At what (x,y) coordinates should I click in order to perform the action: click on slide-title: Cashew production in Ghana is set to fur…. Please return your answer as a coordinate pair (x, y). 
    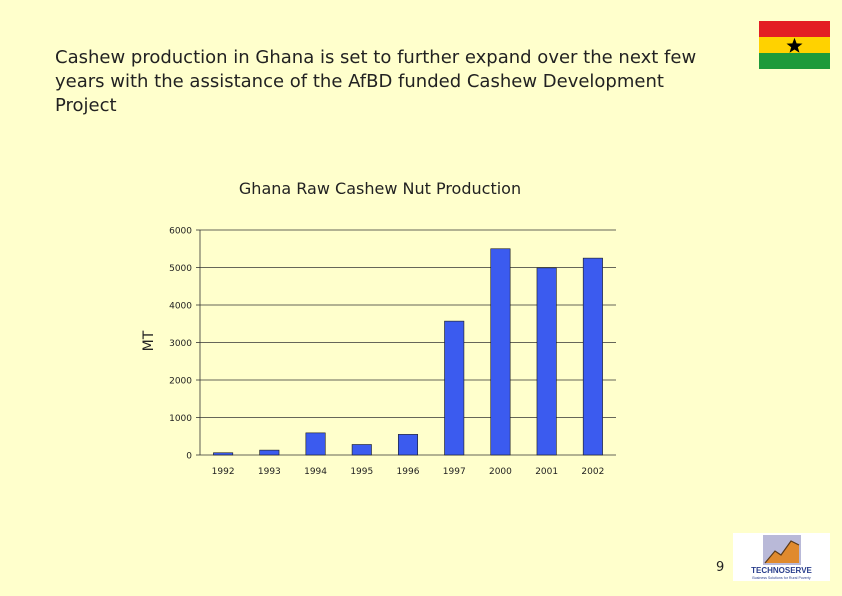
    Looking at the image, I should click on (376, 81).